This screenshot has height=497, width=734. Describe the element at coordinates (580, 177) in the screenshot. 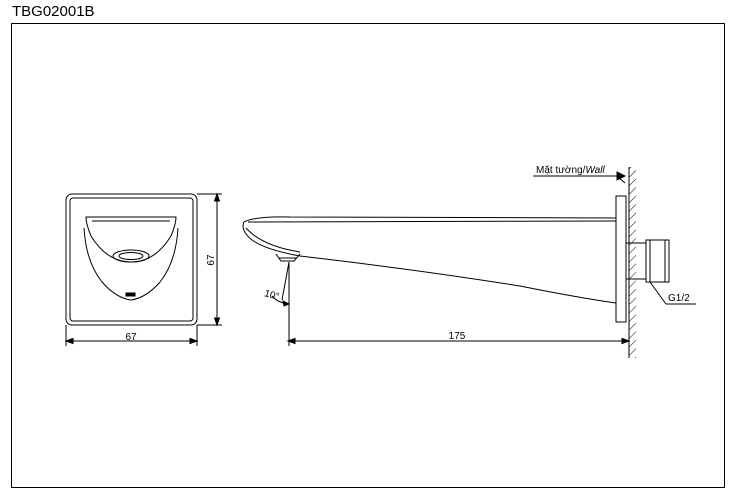

I see `wall-label-leader` at that location.